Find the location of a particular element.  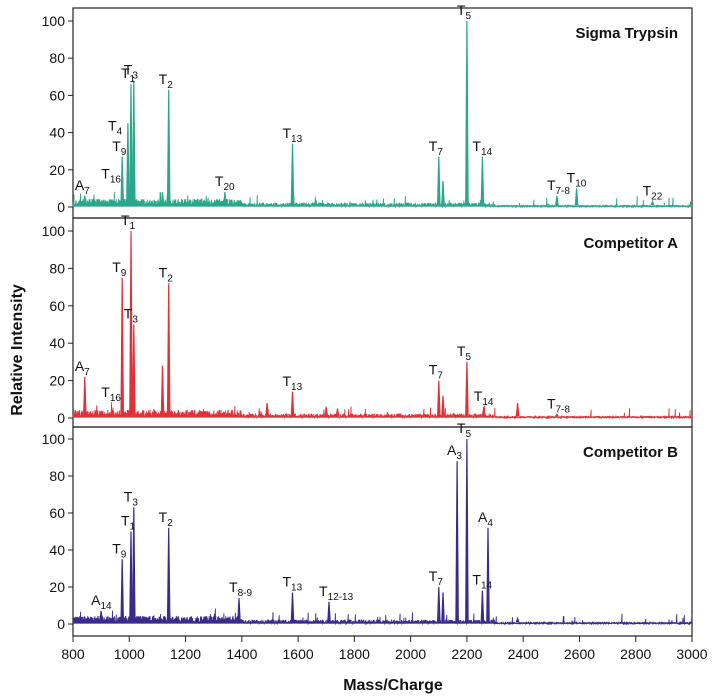

x-tick-label: 2600 is located at coordinates (579, 654).